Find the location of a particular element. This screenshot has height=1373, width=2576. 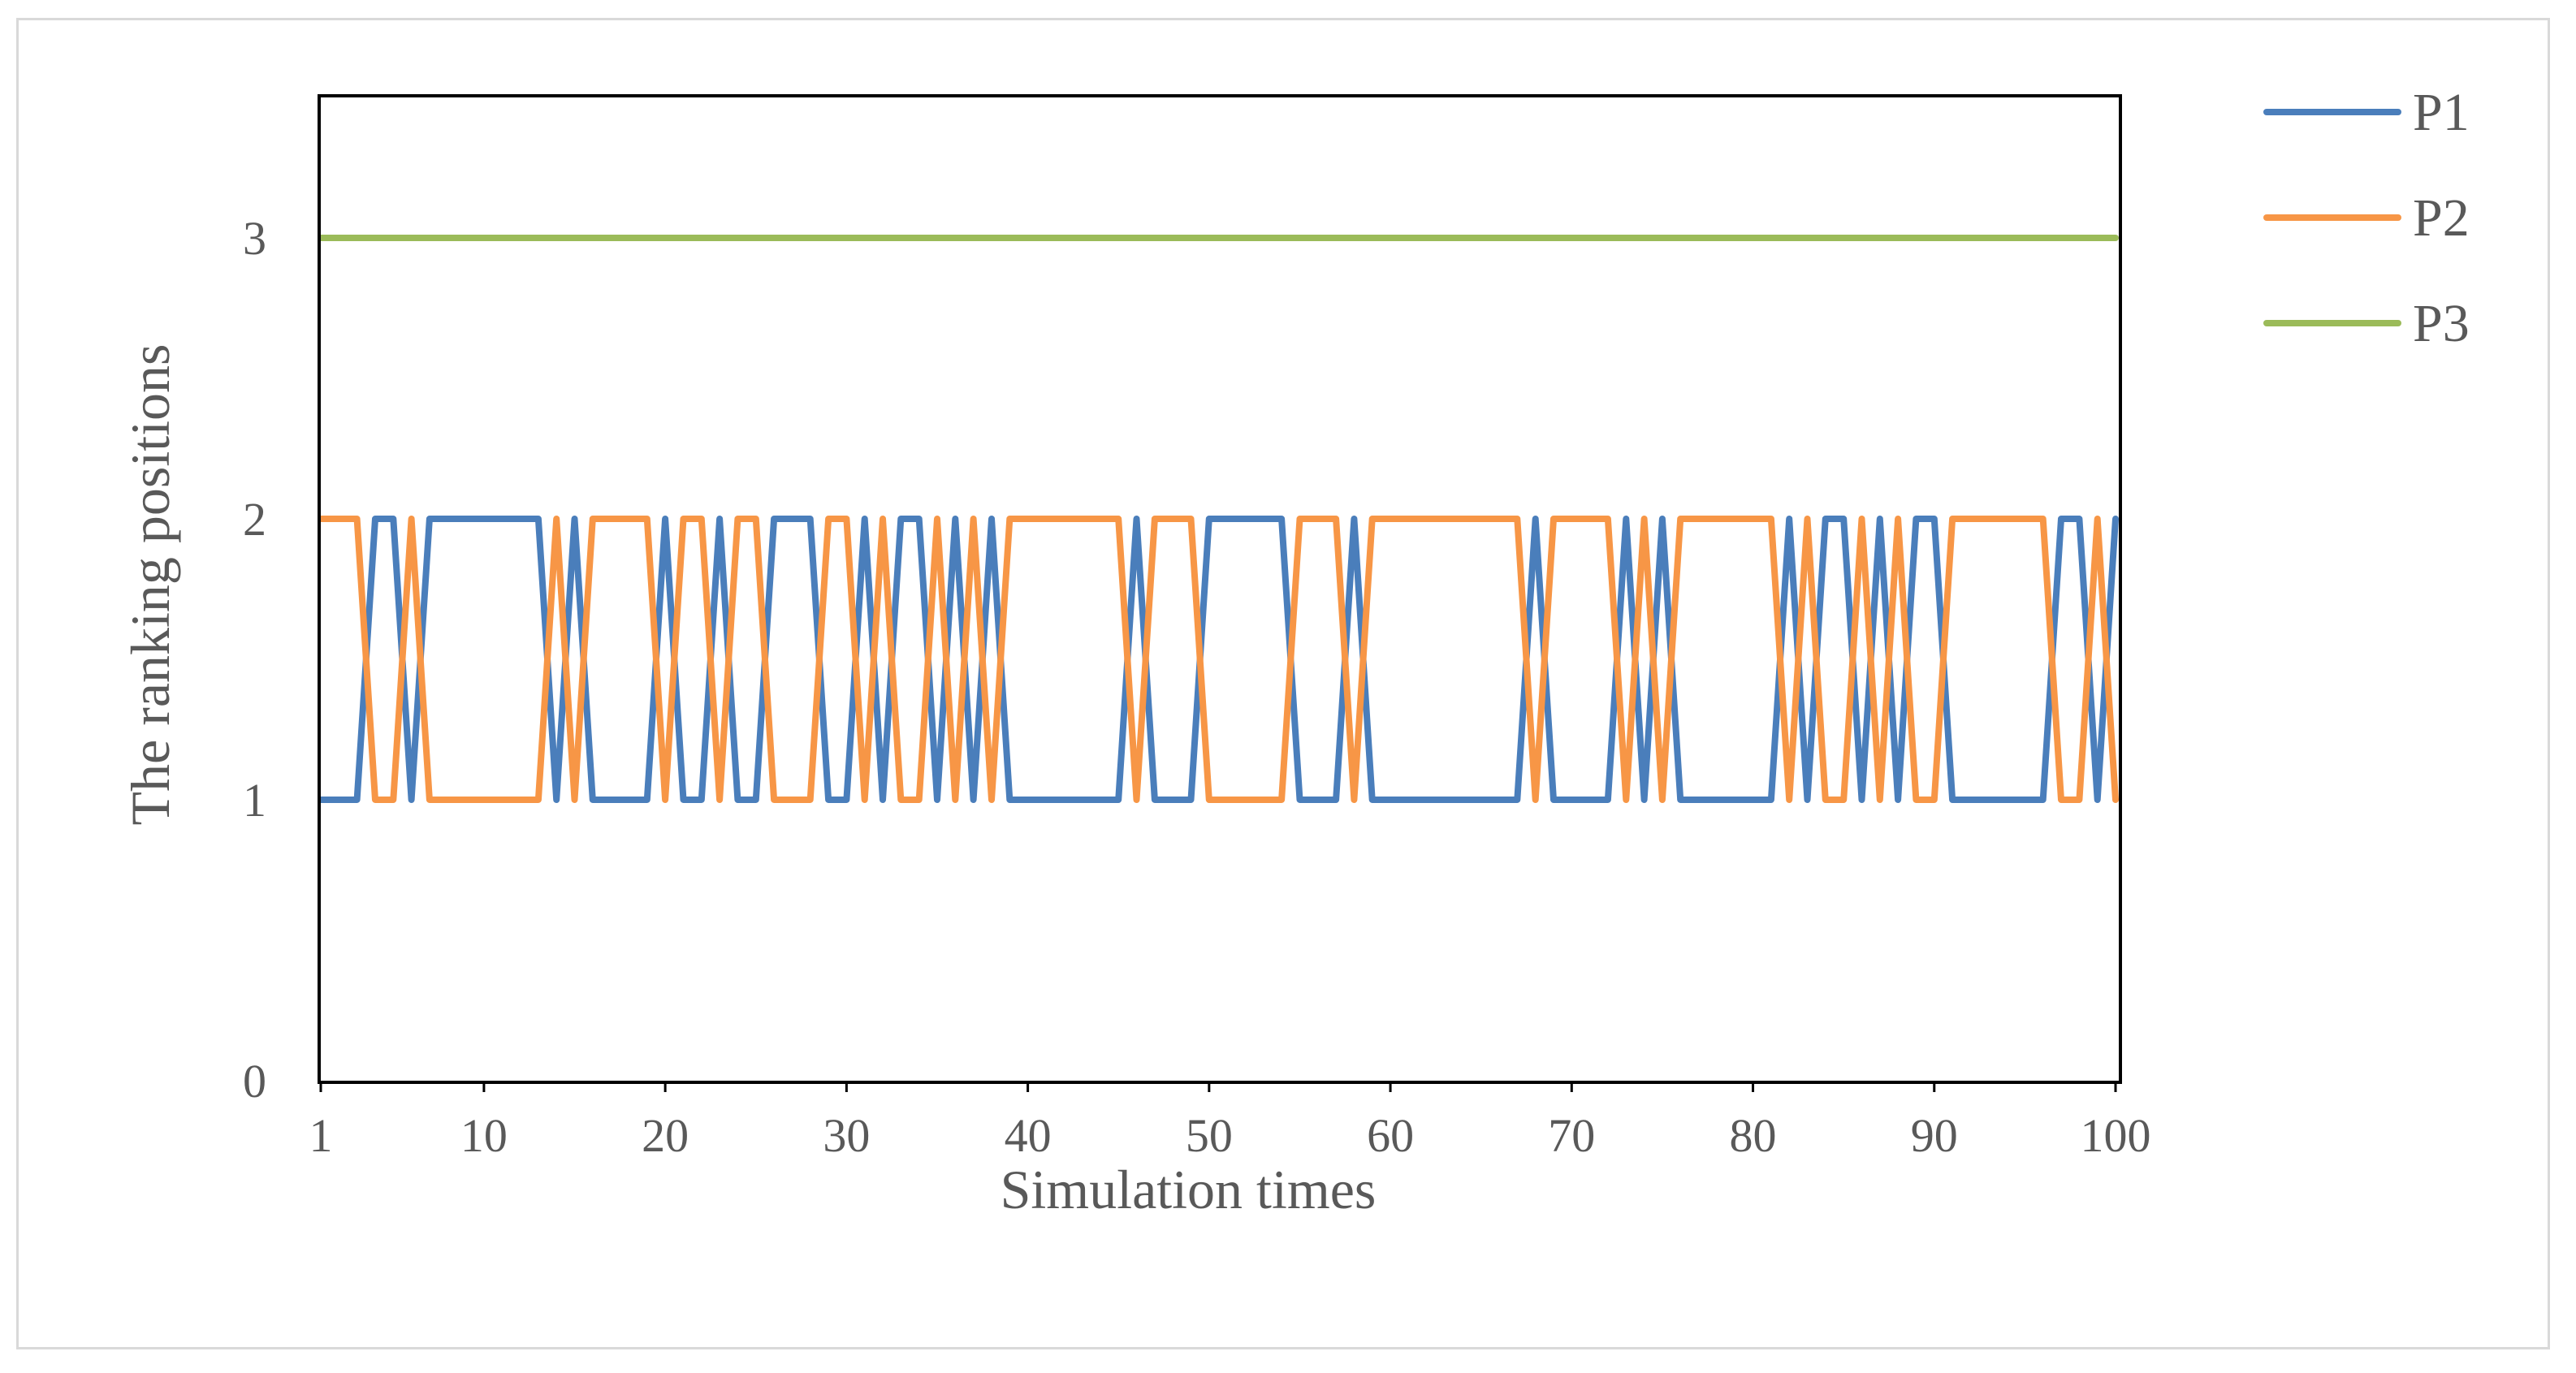

x-tick-label: 30 is located at coordinates (846, 1135).